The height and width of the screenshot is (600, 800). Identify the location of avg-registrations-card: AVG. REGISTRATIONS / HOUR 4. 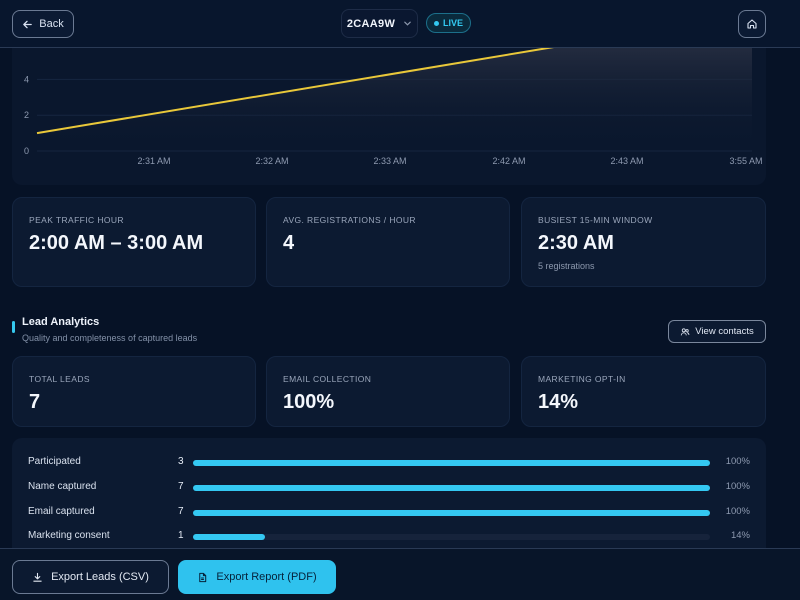
(388, 242).